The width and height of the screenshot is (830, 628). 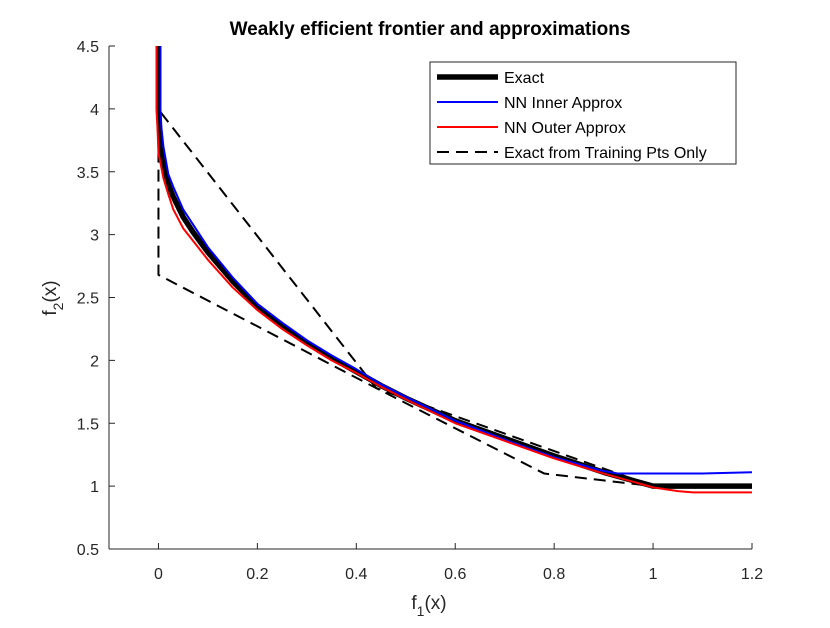 I want to click on y-axis-title-subscript: 2, so click(x=58, y=306).